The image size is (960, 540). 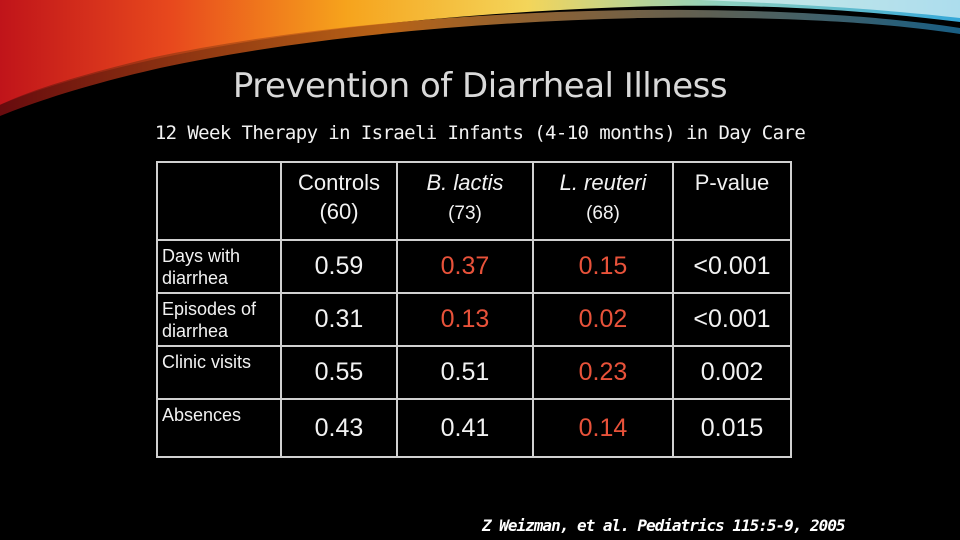 I want to click on cell-controls: 0.43, so click(x=339, y=428).